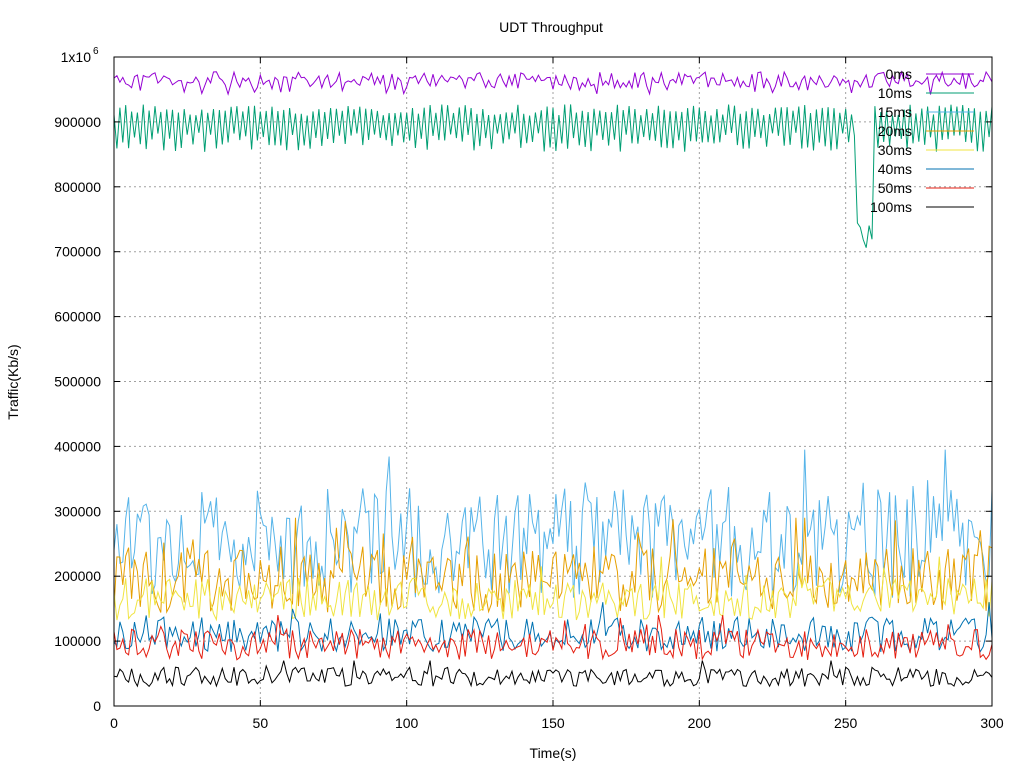  I want to click on x-tick-label: 300, so click(992, 723).